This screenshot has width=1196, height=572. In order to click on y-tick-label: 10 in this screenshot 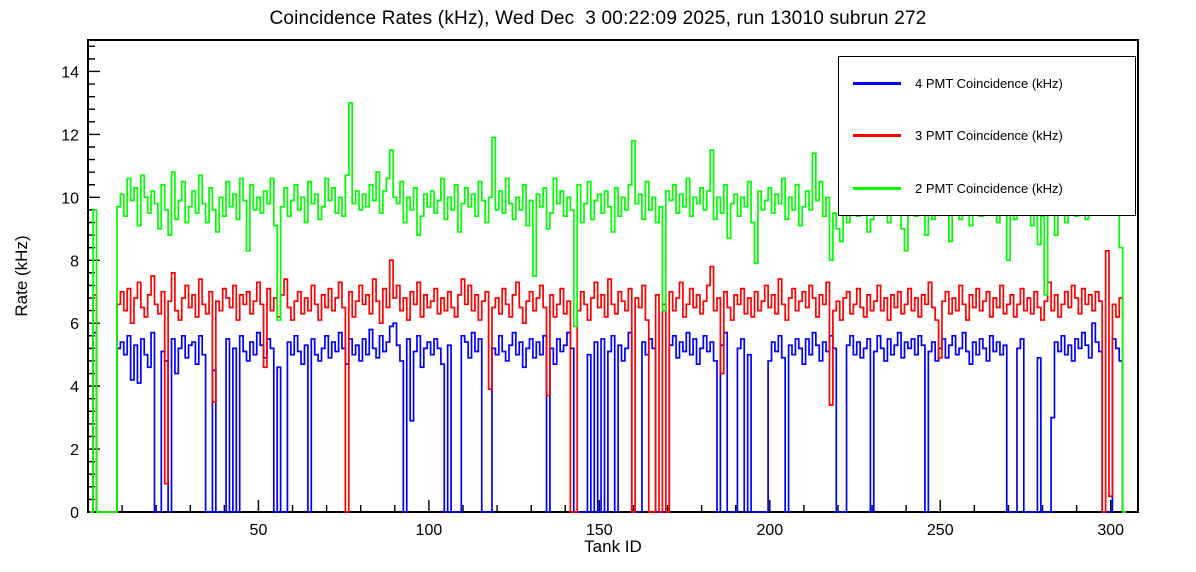, I will do `click(70, 198)`.